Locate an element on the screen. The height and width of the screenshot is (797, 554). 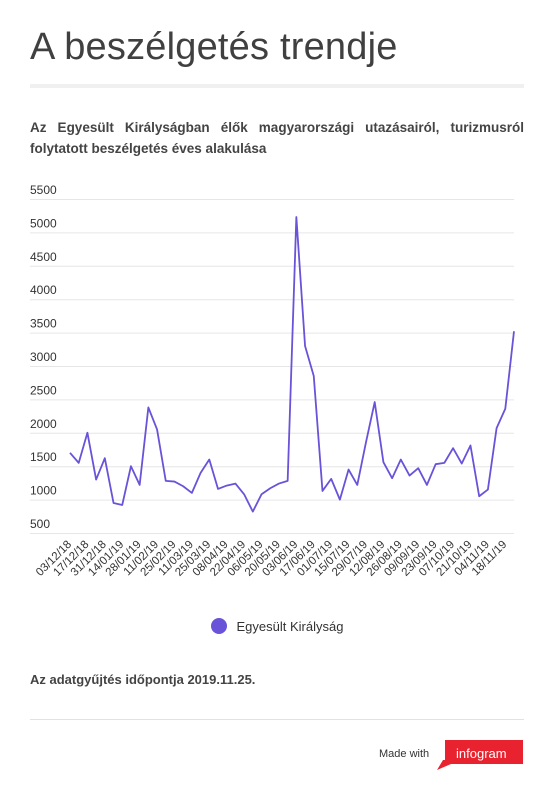
y-tick-label: 2500 is located at coordinates (43, 390).